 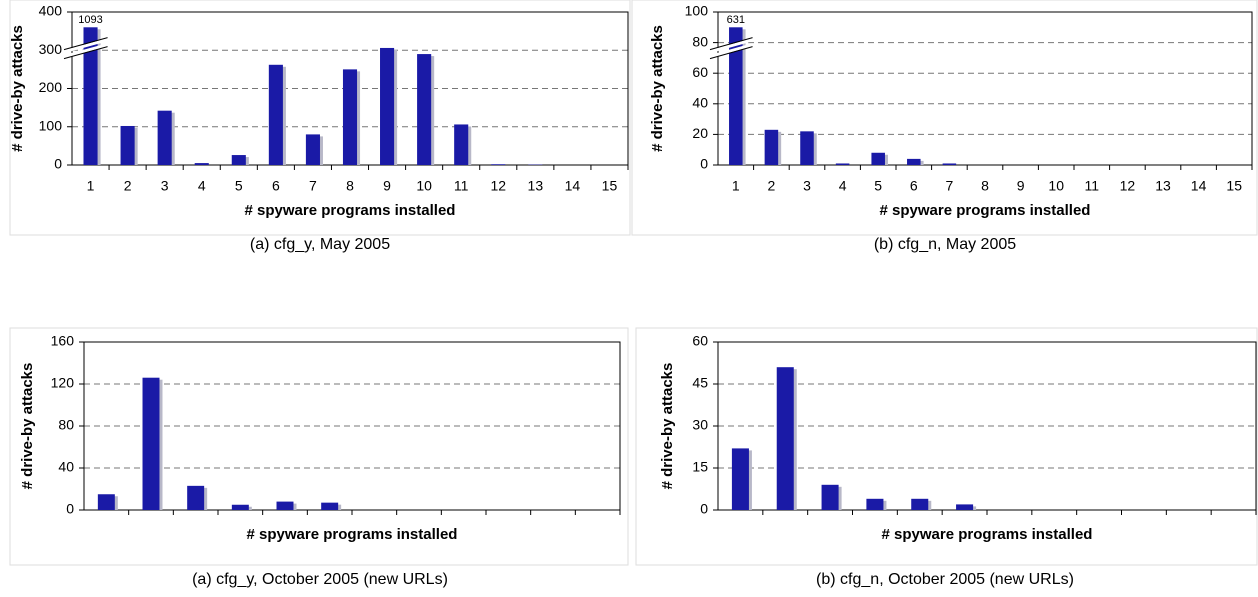 What do you see at coordinates (51, 49) in the screenshot?
I see `y-tick-label: 300` at bounding box center [51, 49].